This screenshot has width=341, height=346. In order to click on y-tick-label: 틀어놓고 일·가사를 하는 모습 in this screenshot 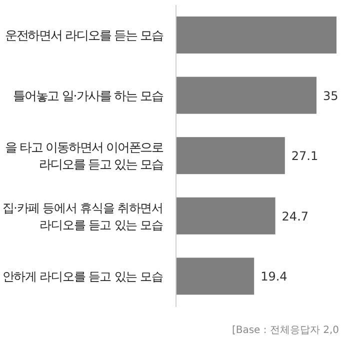, I will do `click(88, 95)`.